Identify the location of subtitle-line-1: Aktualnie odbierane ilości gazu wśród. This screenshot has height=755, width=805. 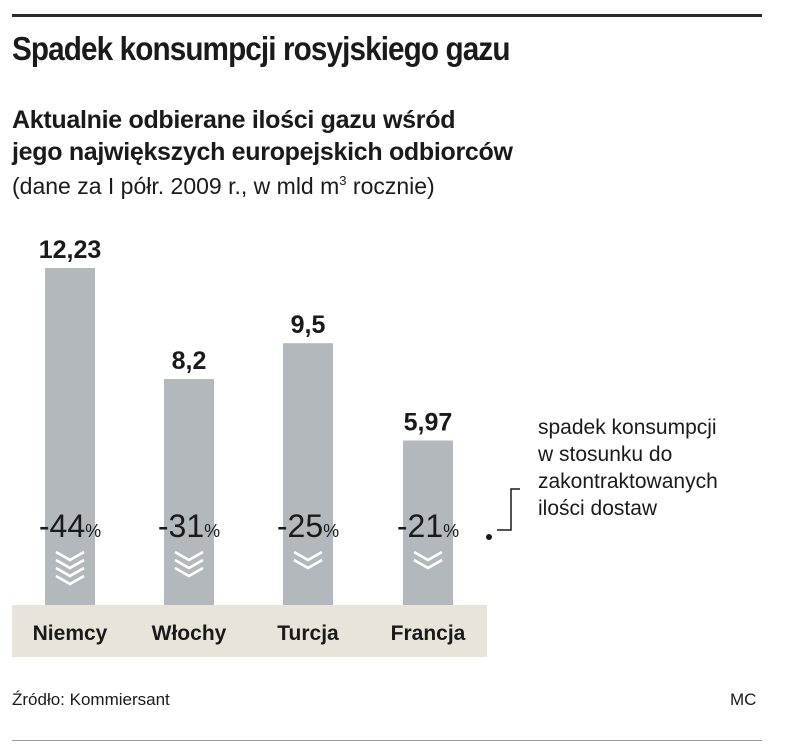
(234, 120).